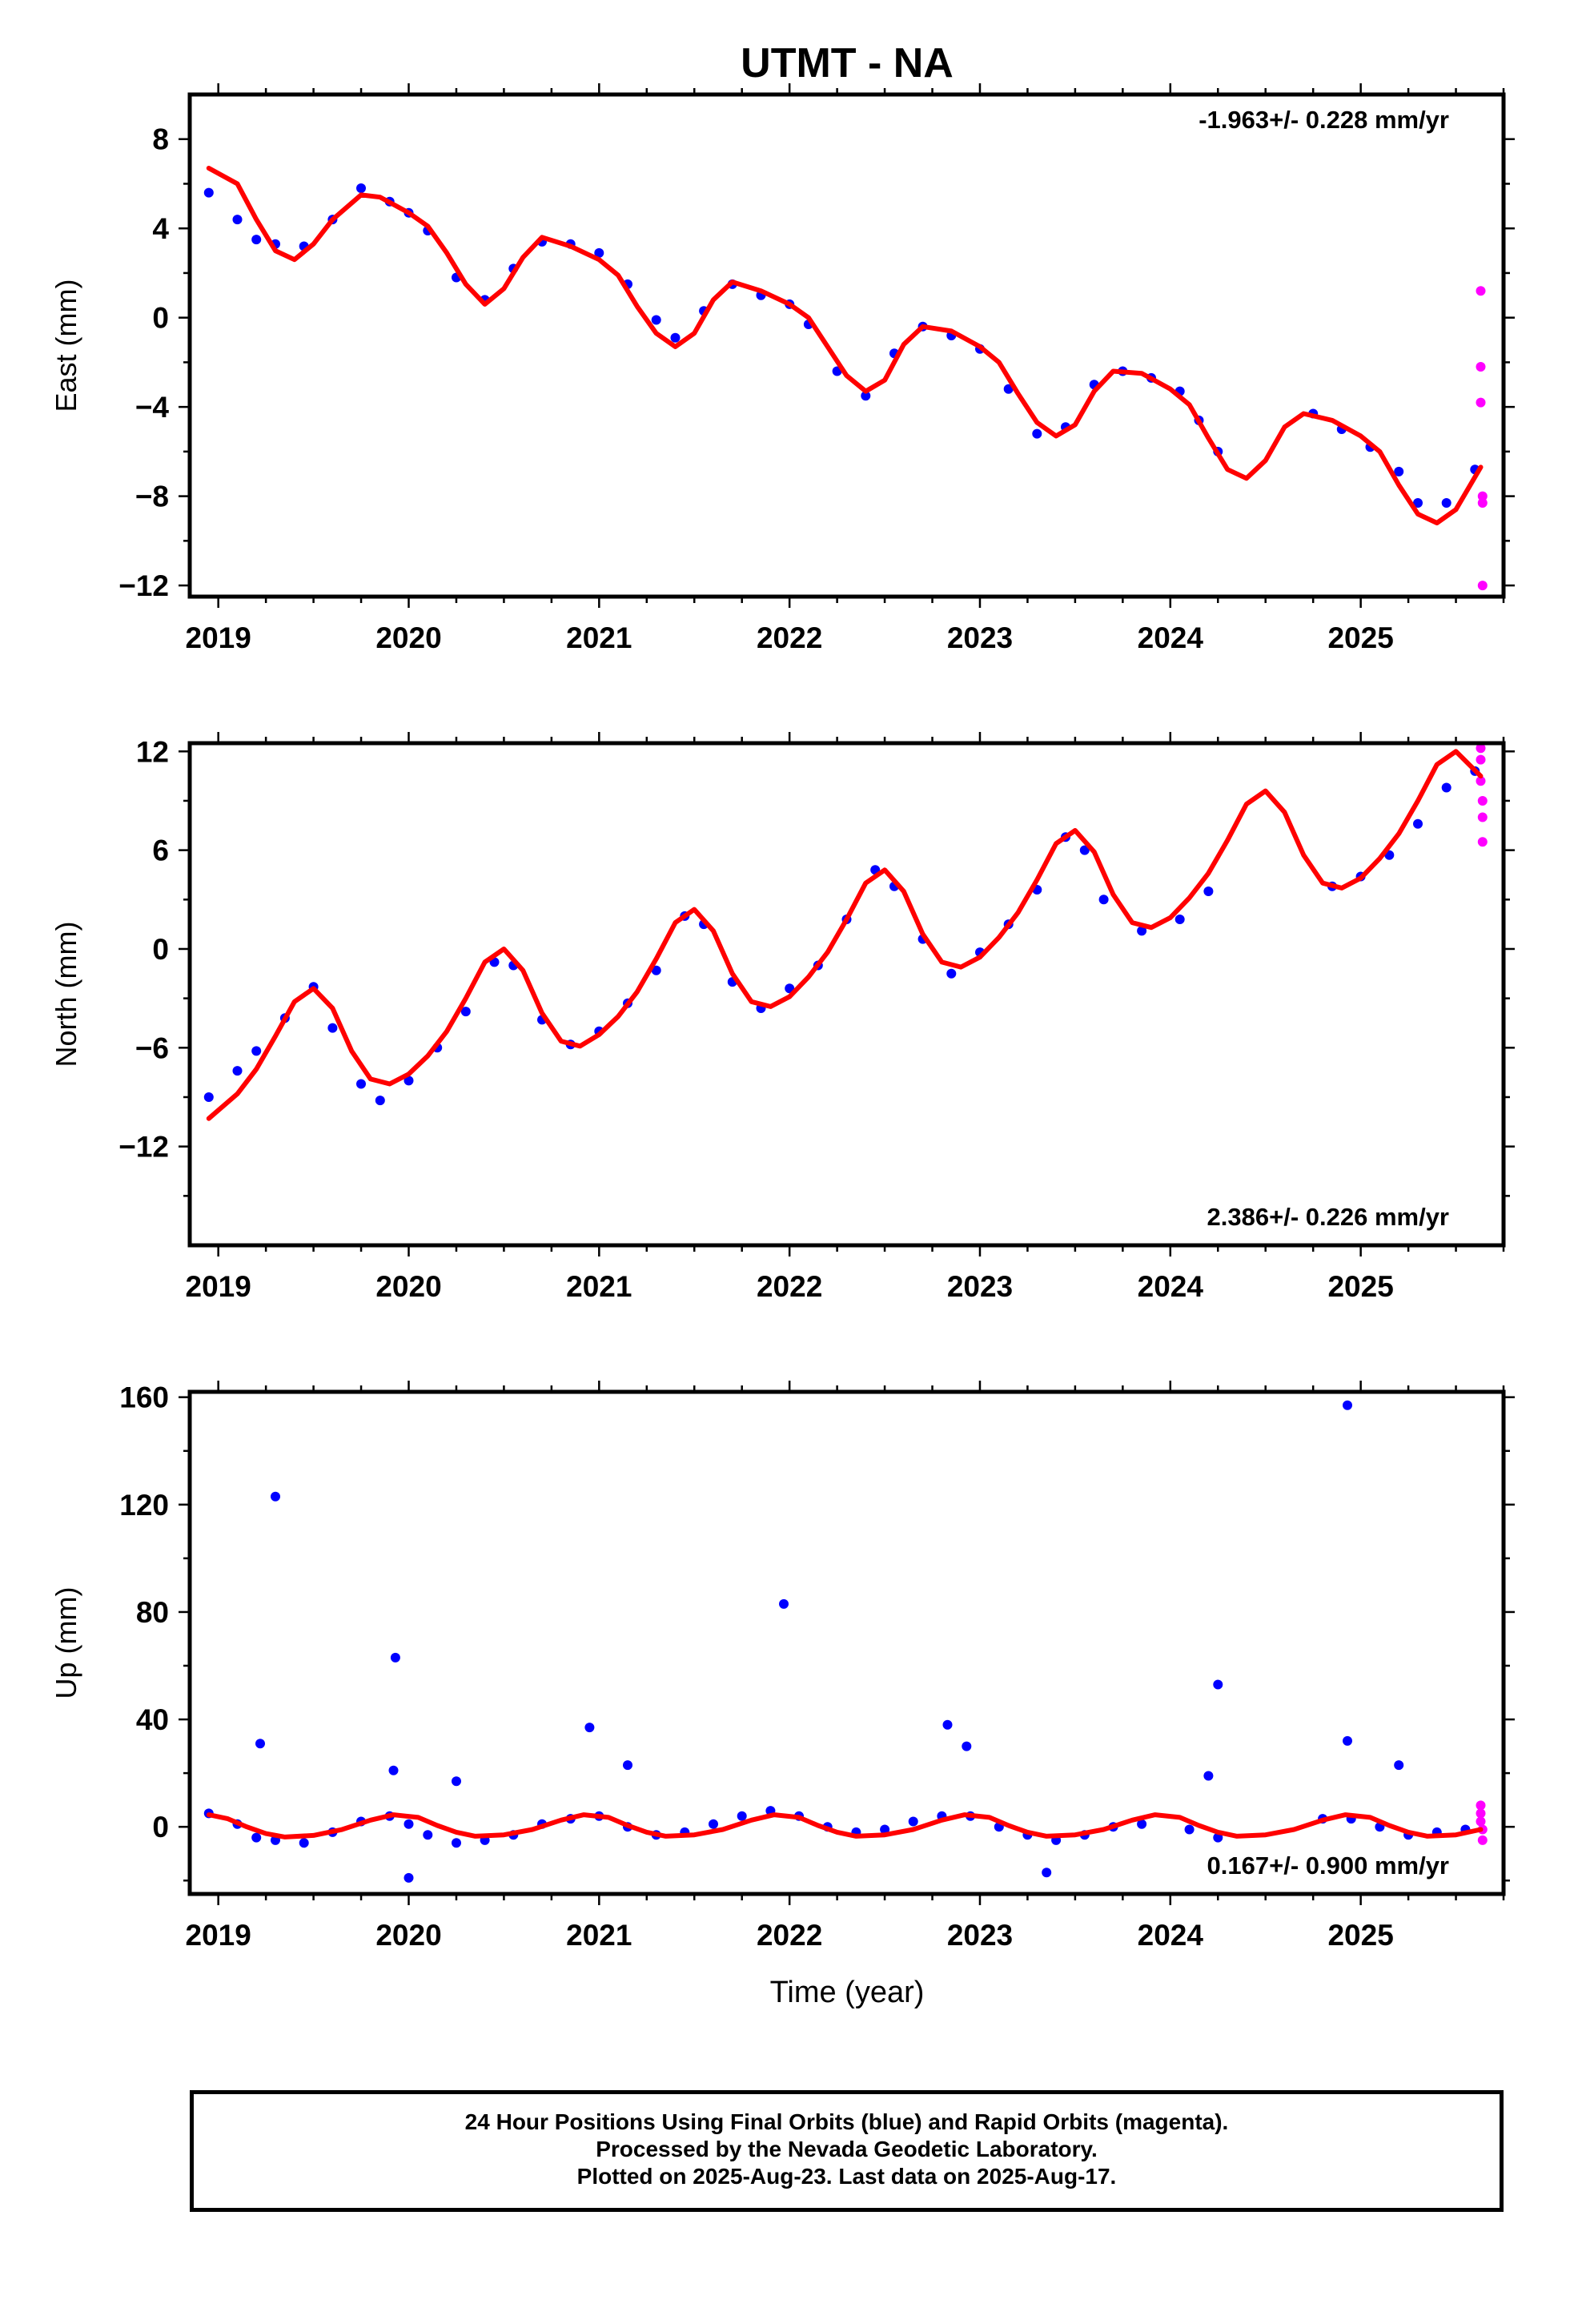 This screenshot has height=2324, width=1582. Describe the element at coordinates (161, 851) in the screenshot. I see `y-tick-label: 6` at that location.